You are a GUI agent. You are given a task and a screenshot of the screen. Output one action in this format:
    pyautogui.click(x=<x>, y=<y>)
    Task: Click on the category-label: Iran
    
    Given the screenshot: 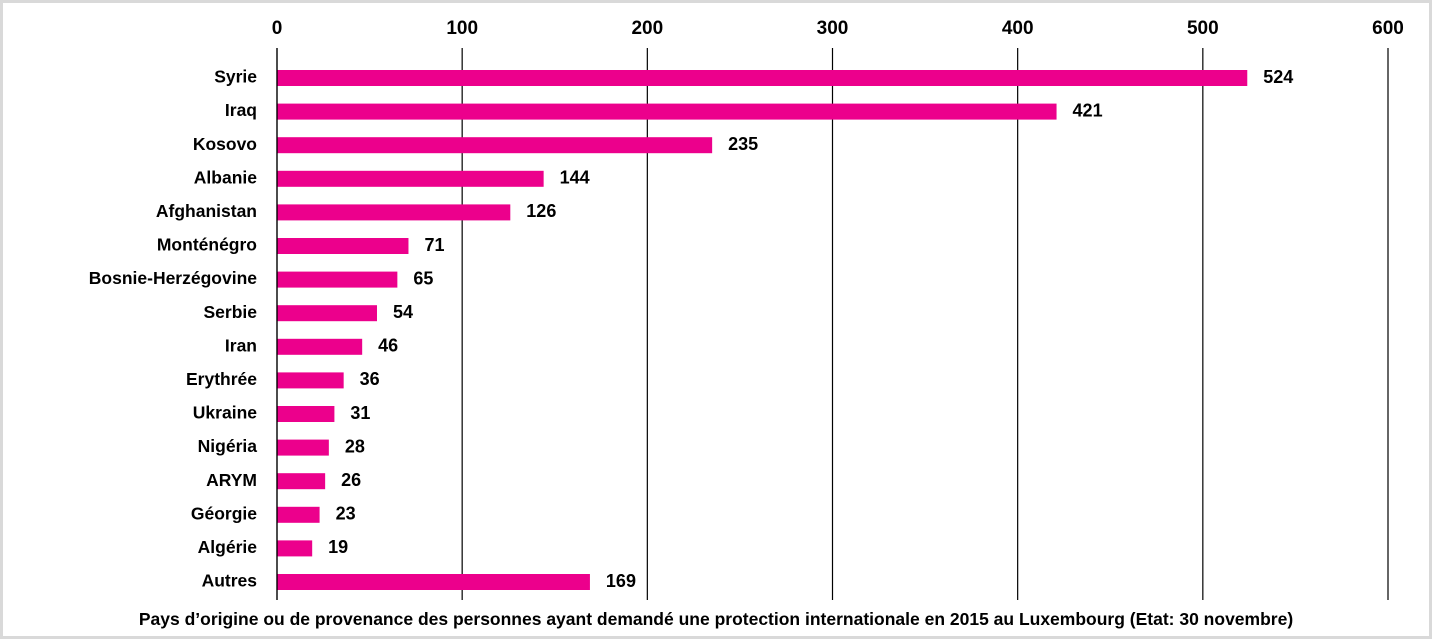 What is the action you would take?
    pyautogui.click(x=241, y=345)
    